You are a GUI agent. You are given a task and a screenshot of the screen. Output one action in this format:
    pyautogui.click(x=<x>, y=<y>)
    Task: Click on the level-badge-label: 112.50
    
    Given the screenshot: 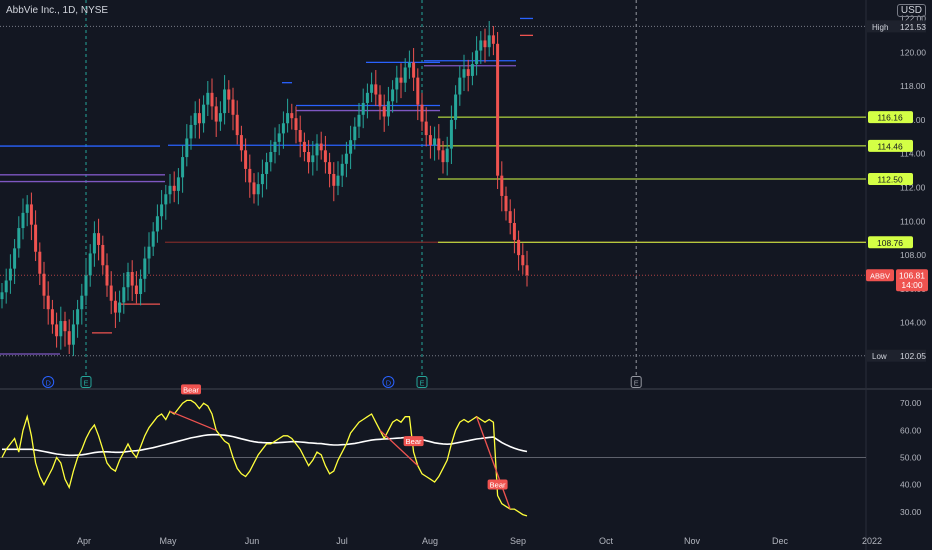 What is the action you would take?
    pyautogui.click(x=890, y=180)
    